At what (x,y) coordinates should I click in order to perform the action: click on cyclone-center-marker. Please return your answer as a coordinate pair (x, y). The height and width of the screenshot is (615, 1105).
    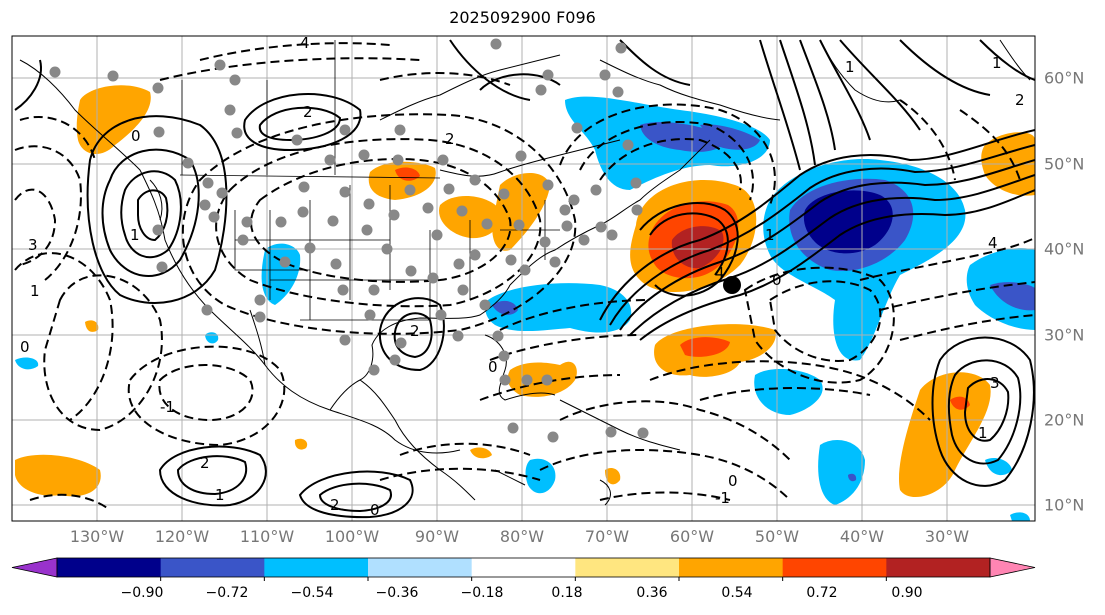
    Looking at the image, I should click on (732, 285).